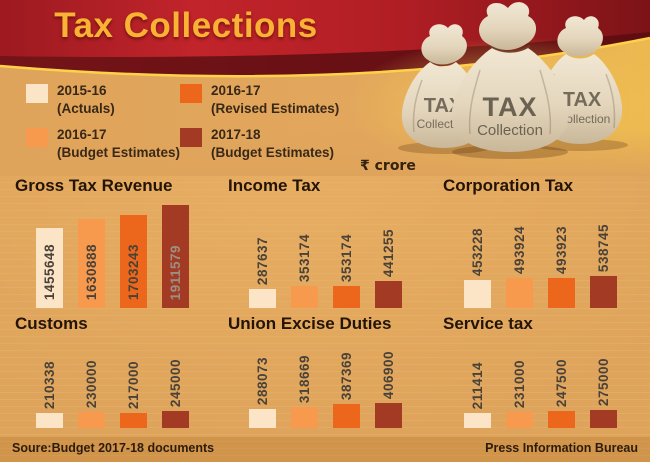 This screenshot has width=650, height=462. What do you see at coordinates (330, 242) in the screenshot?
I see `chart-income-tax: Income Tax 287637 353174 353174 441255` at bounding box center [330, 242].